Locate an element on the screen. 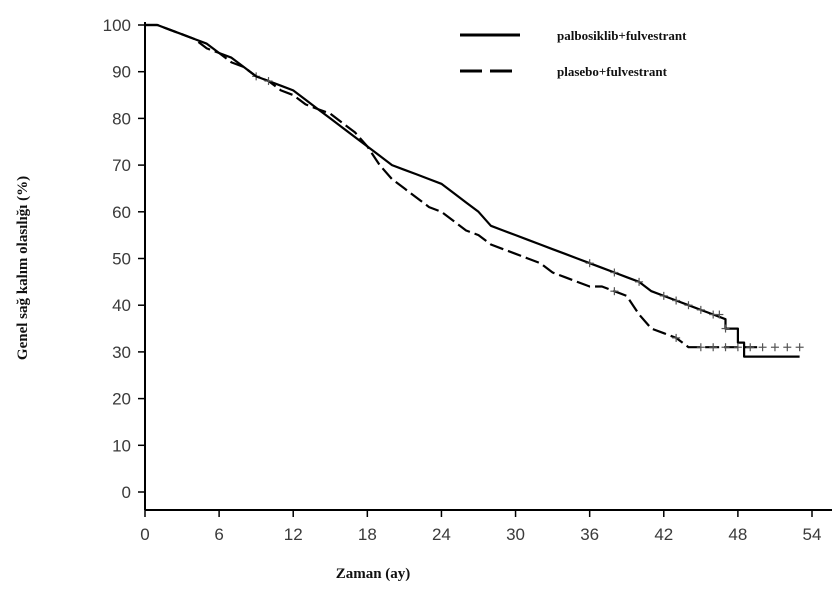 The width and height of the screenshot is (832, 604). y-tick-label: 70 is located at coordinates (121, 165).